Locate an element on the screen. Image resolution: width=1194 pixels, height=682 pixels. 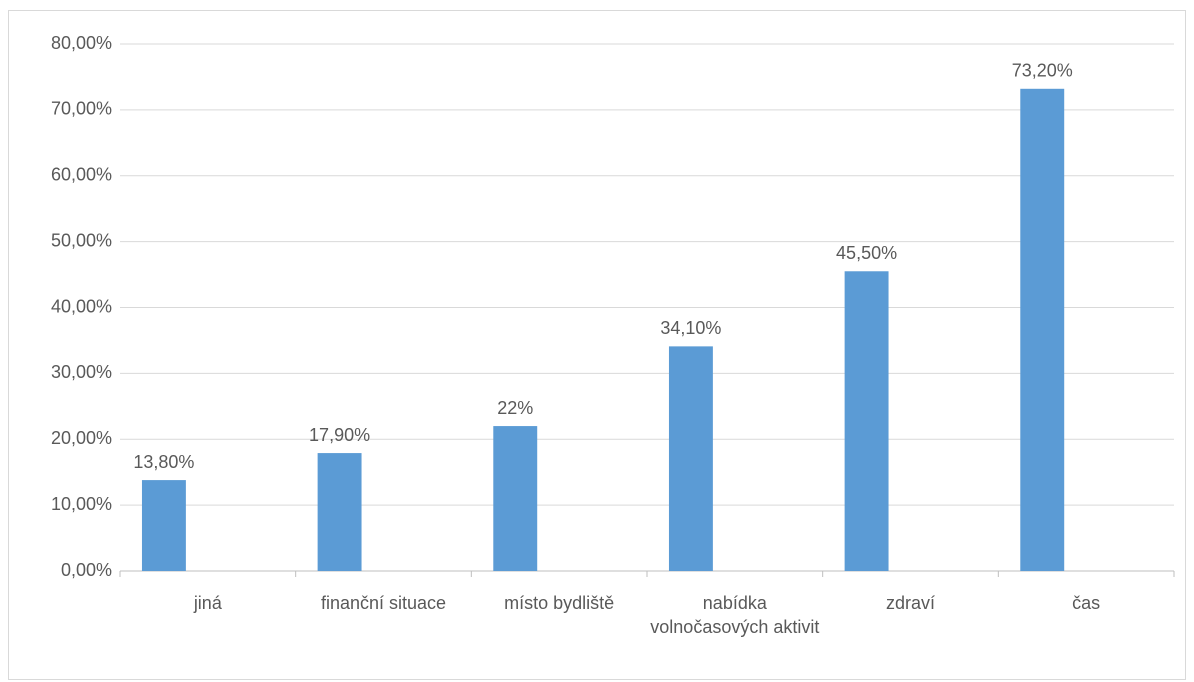
data-label: 34,10% is located at coordinates (690, 328).